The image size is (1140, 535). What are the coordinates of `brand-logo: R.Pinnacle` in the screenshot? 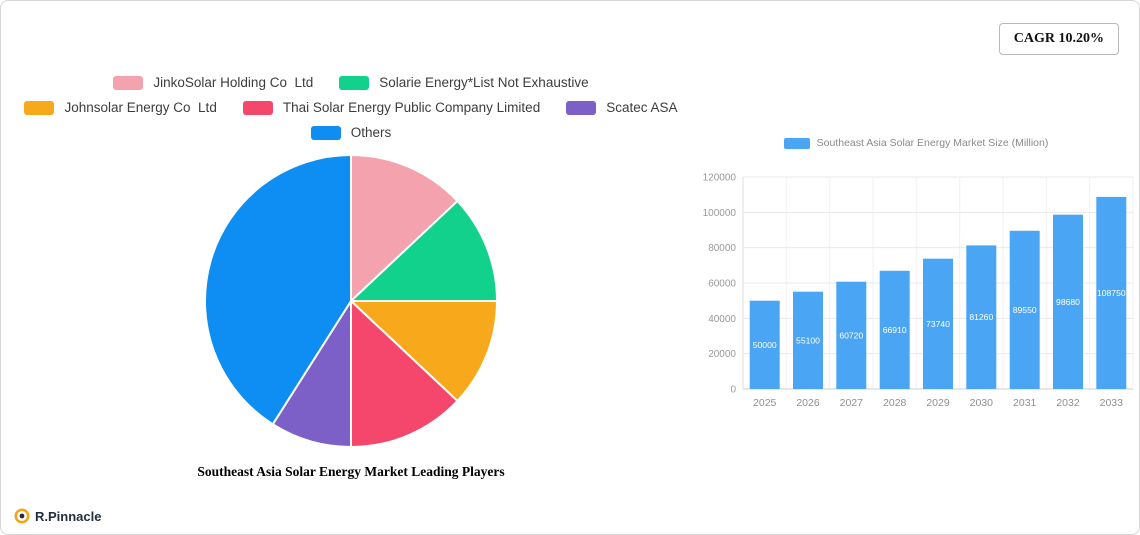 It's located at (57, 516).